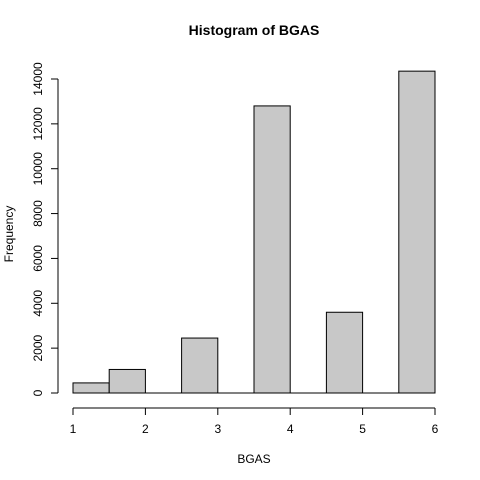 This screenshot has height=480, width=480. I want to click on x-tick-label: 3, so click(217, 429).